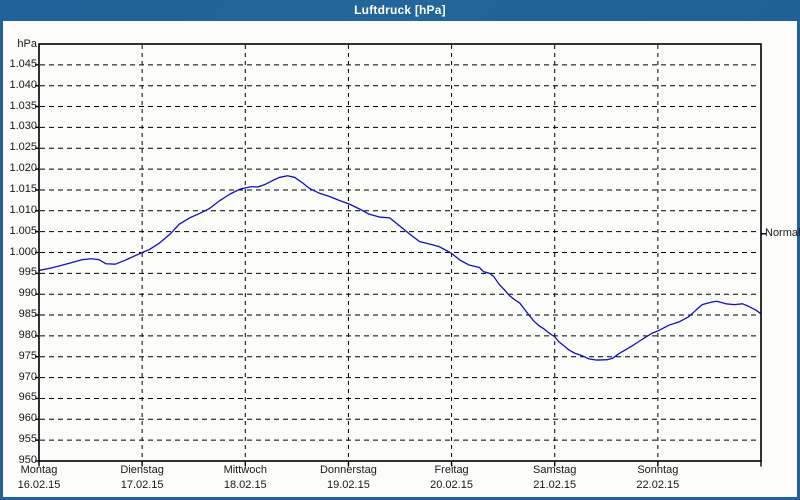 The width and height of the screenshot is (800, 500). What do you see at coordinates (245, 485) in the screenshot?
I see `day-date: 18.02.15` at bounding box center [245, 485].